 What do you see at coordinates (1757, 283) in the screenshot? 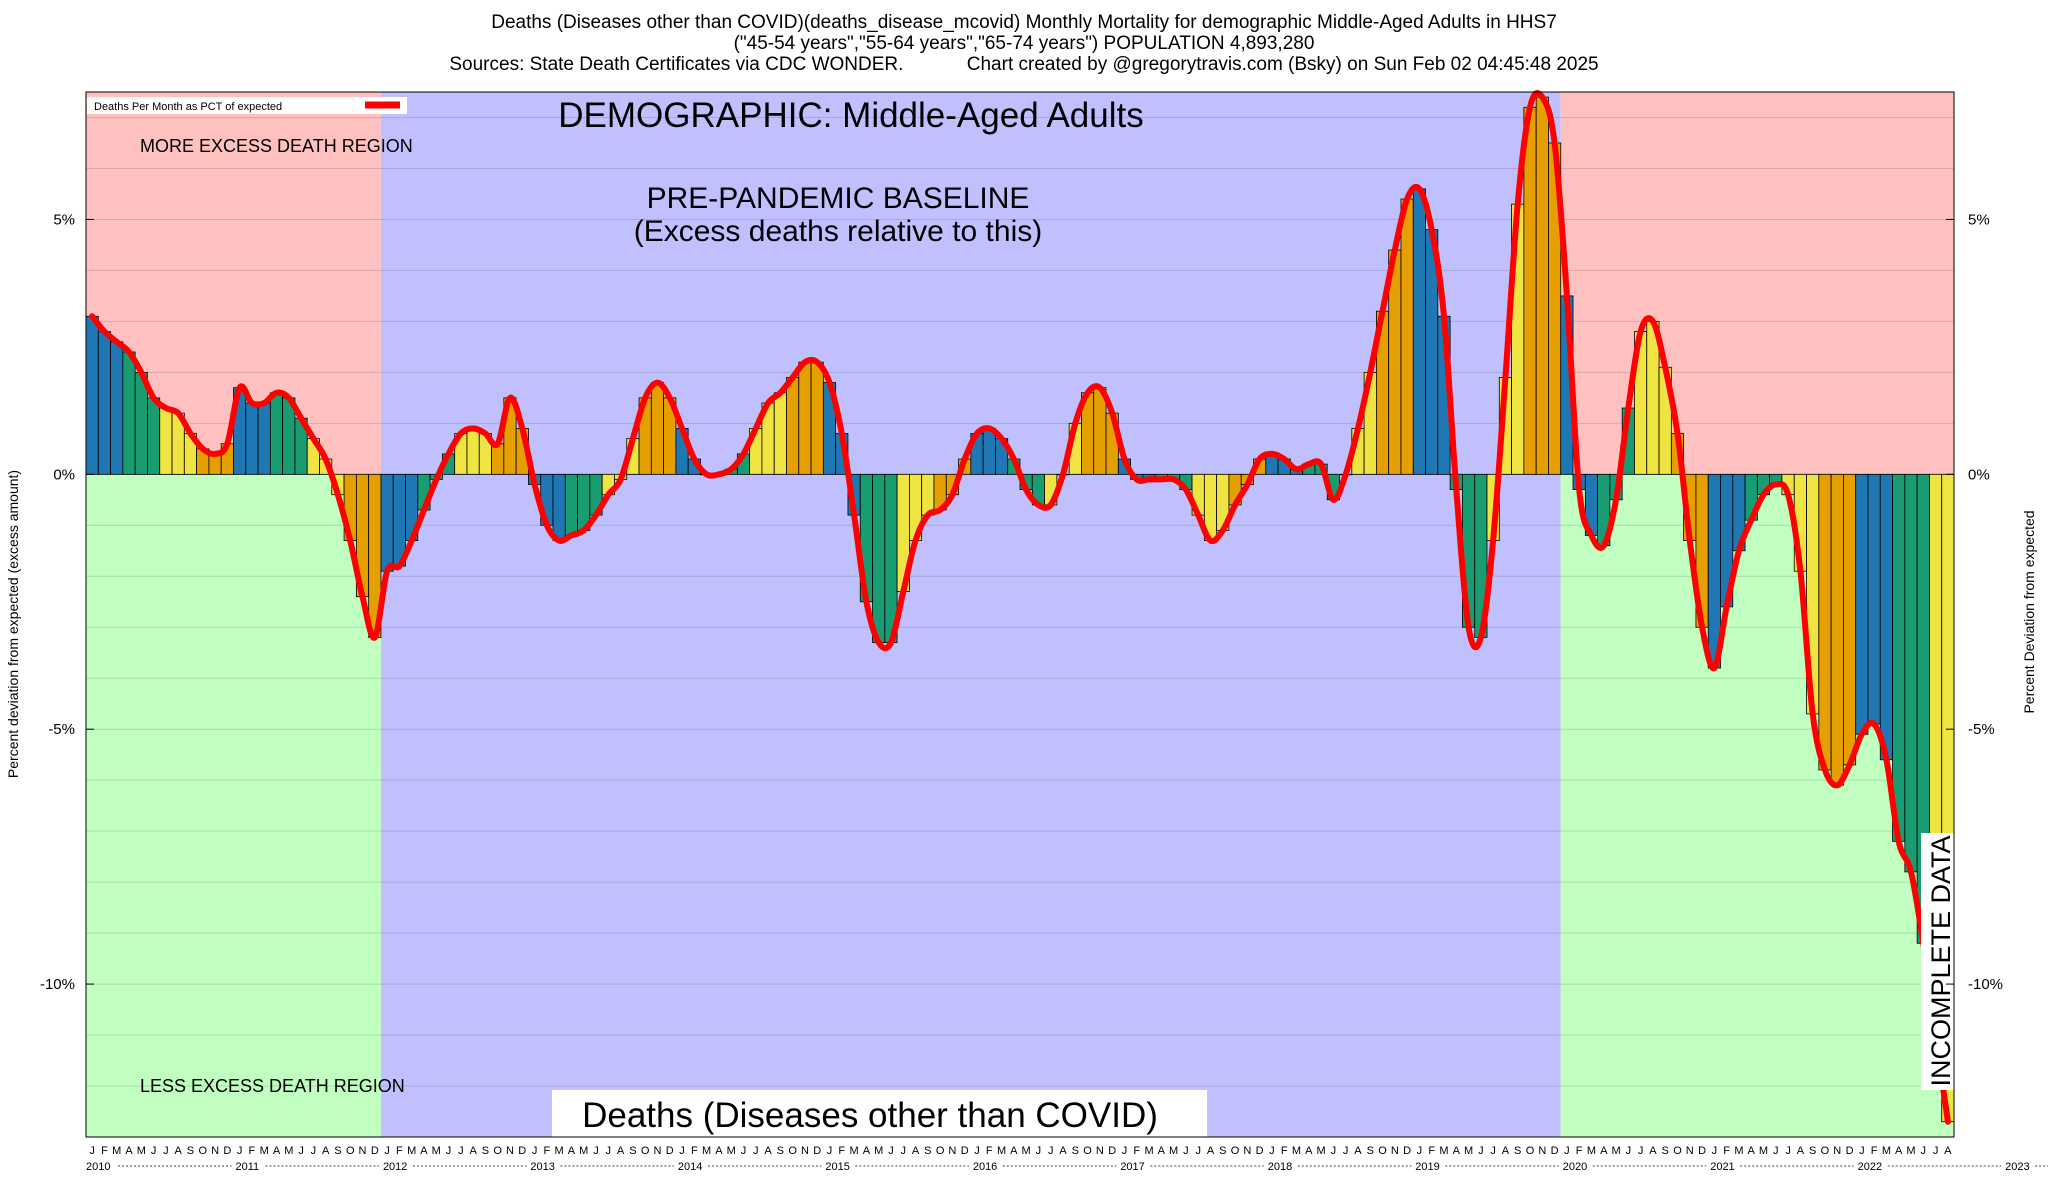
I see `more-excess-region` at bounding box center [1757, 283].